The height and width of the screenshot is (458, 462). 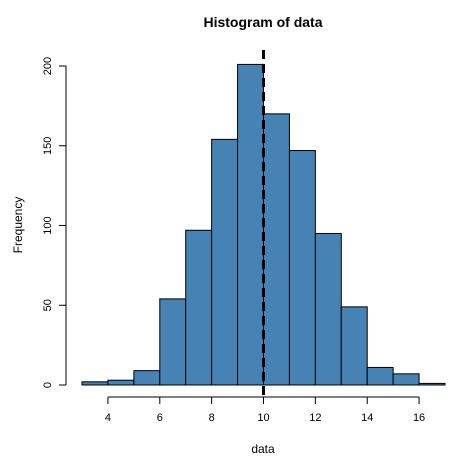 I want to click on x-tick-label: 4, so click(x=108, y=418).